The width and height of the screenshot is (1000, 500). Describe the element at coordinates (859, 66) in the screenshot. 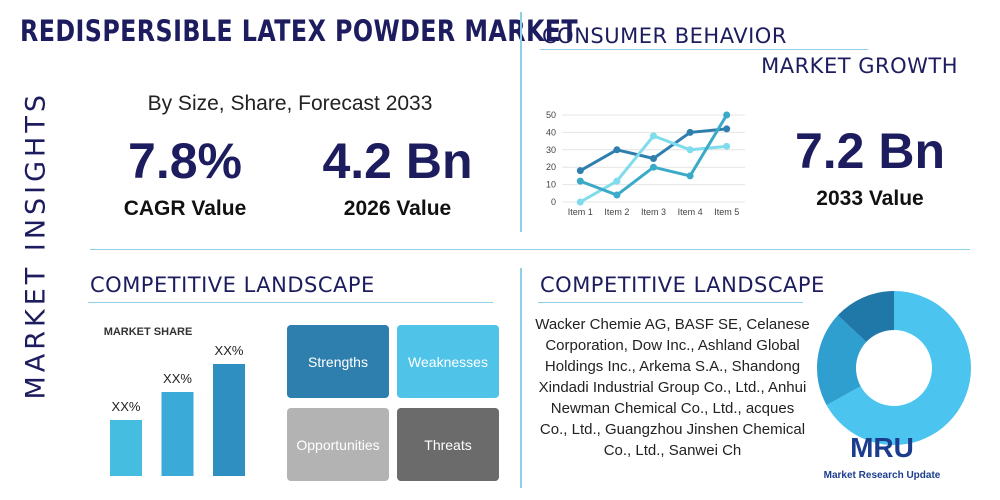

I see `consumer-subtitle: MARKET GROWTH` at that location.